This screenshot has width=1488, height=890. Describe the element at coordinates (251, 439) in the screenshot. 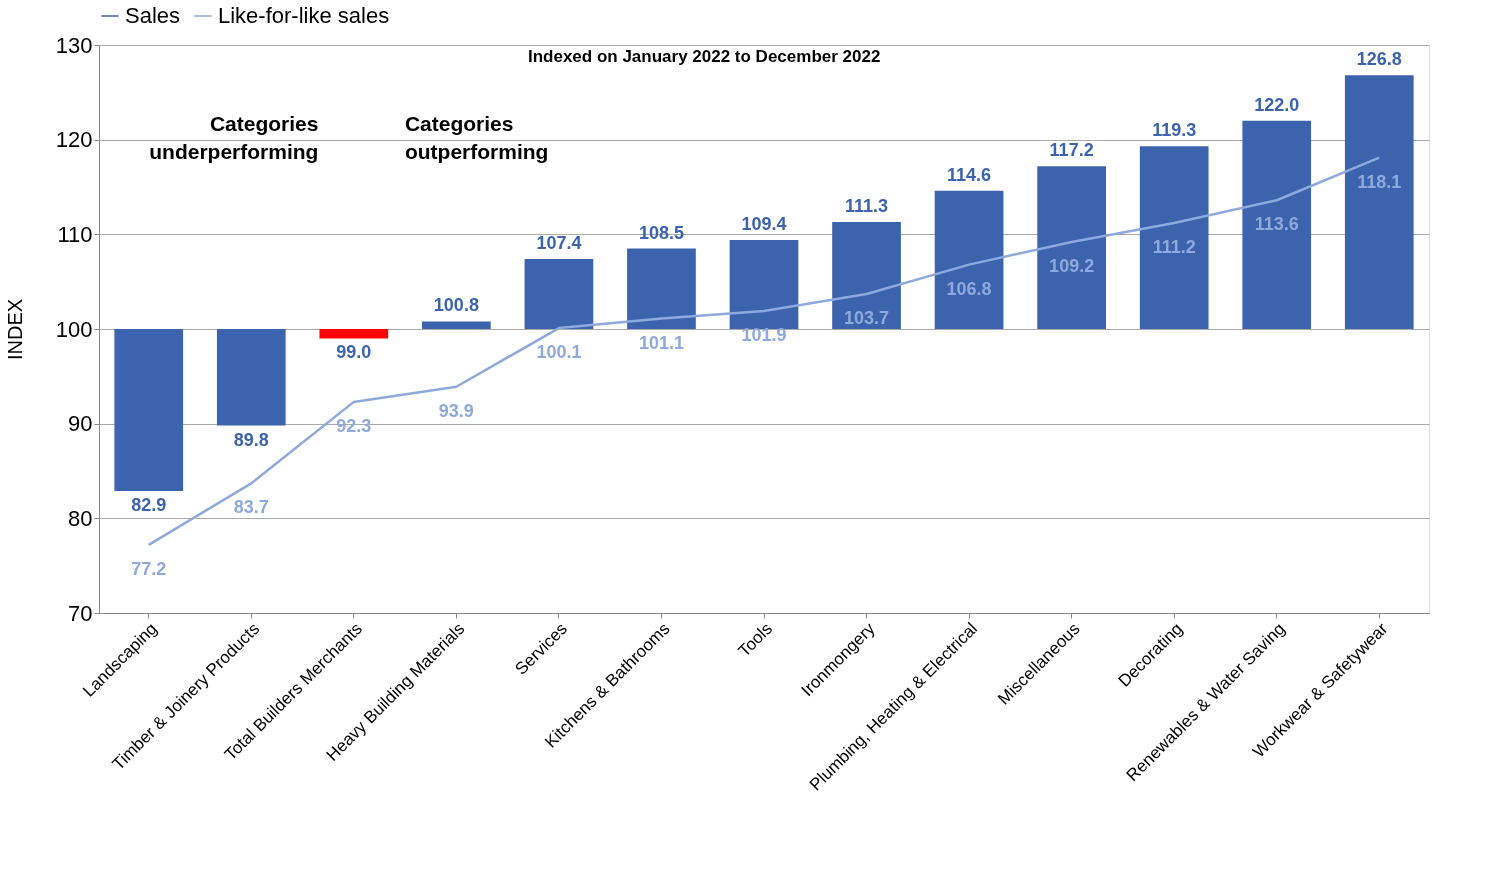

I see `data-label: 89.8` at that location.